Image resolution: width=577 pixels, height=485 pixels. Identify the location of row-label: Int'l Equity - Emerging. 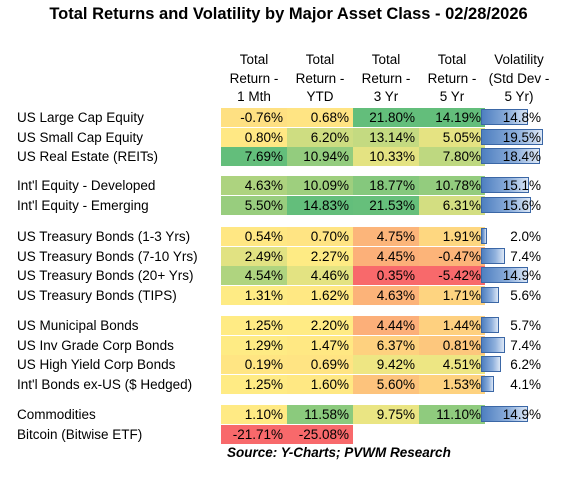
(83, 205).